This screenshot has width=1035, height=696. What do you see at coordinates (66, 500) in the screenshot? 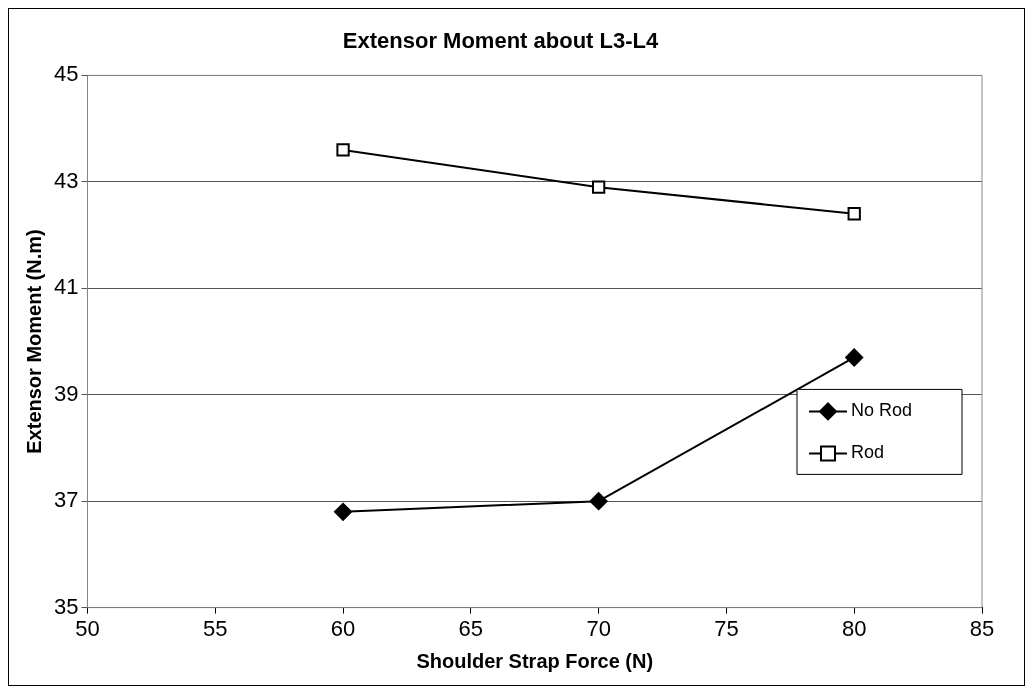
I see `y-tick-label: 37` at bounding box center [66, 500].